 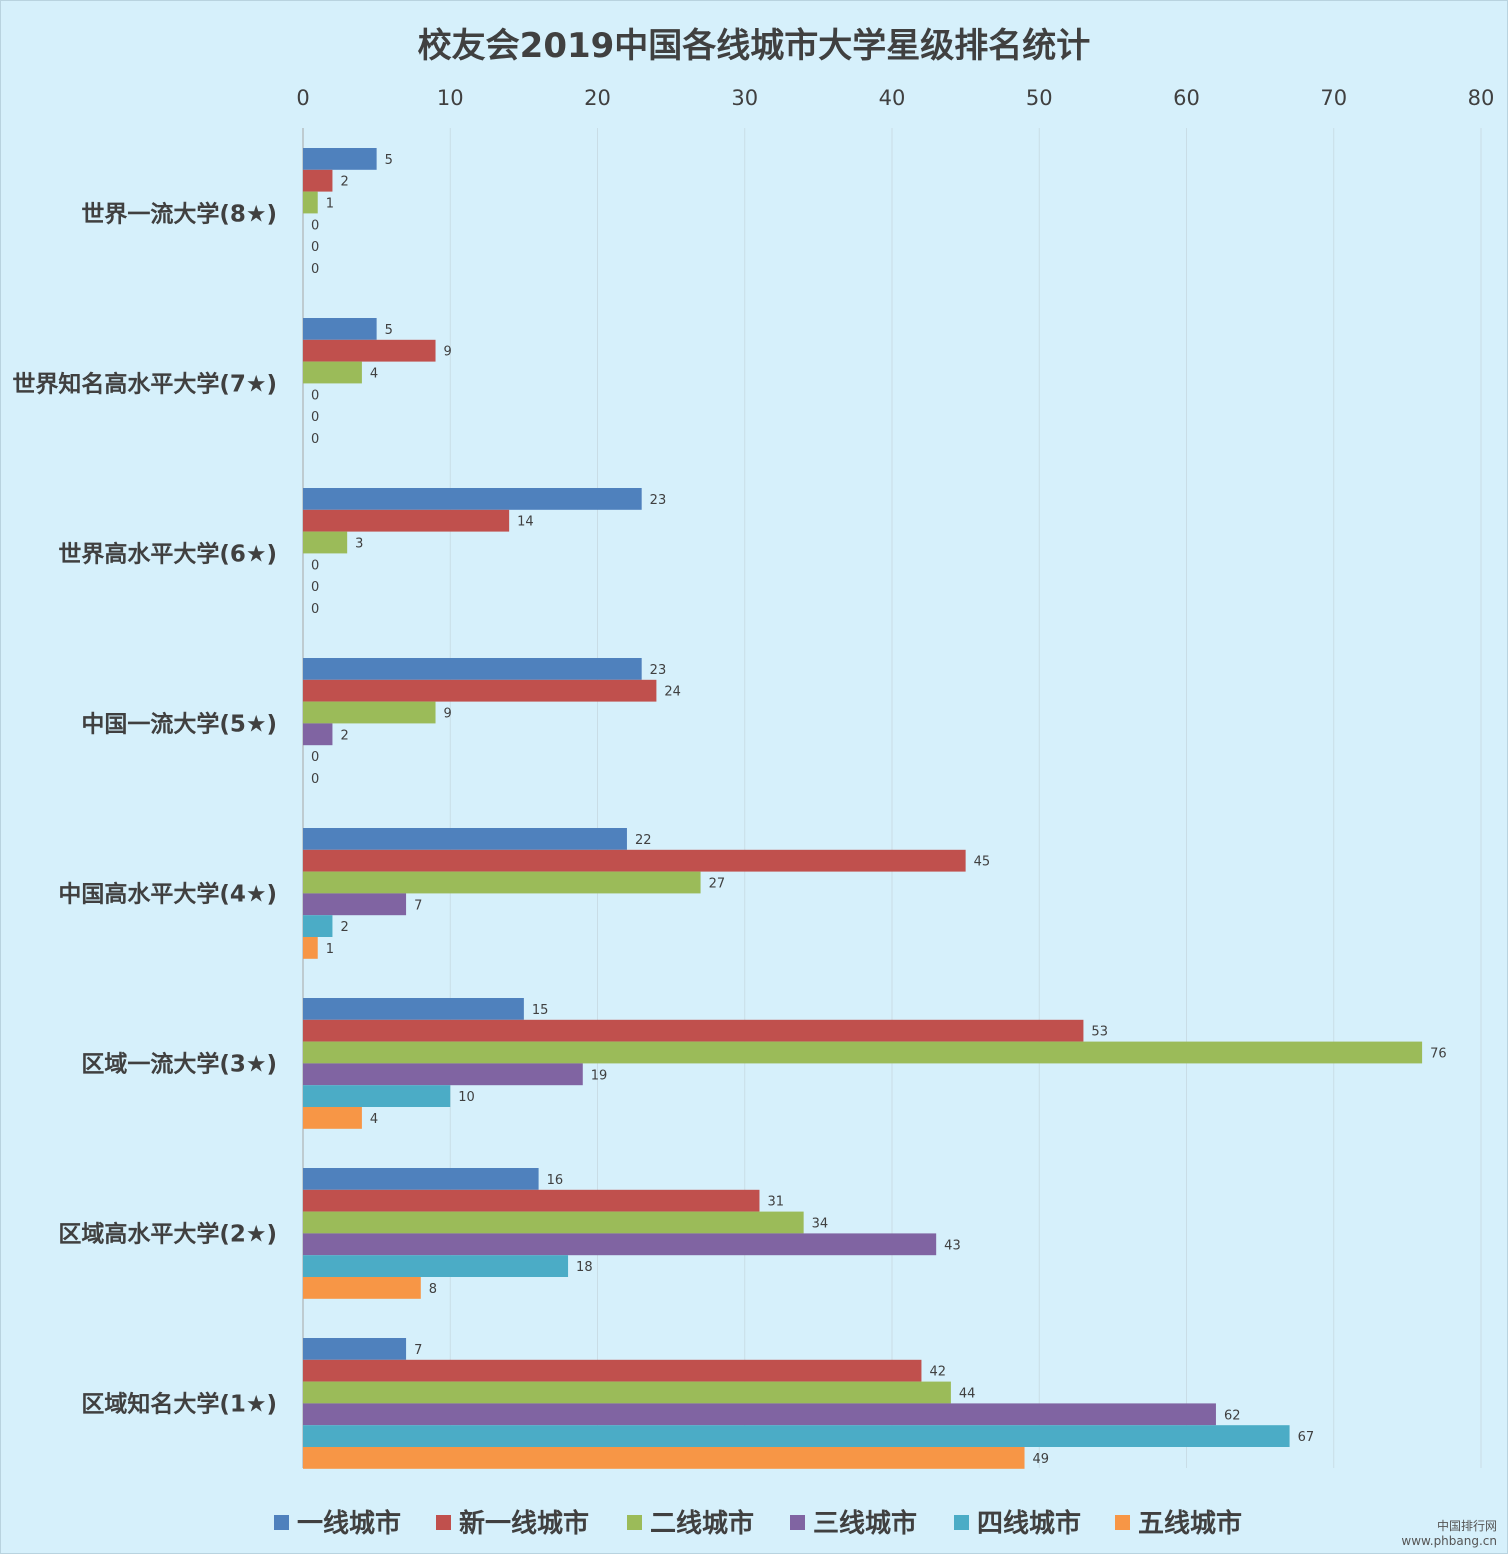 I want to click on data-label: 45, so click(x=982, y=862).